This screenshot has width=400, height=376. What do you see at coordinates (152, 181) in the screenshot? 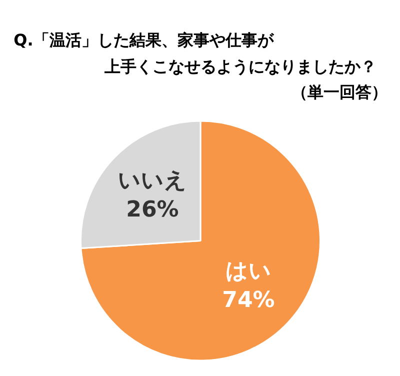
I see `slice-label: いいえ` at bounding box center [152, 181].